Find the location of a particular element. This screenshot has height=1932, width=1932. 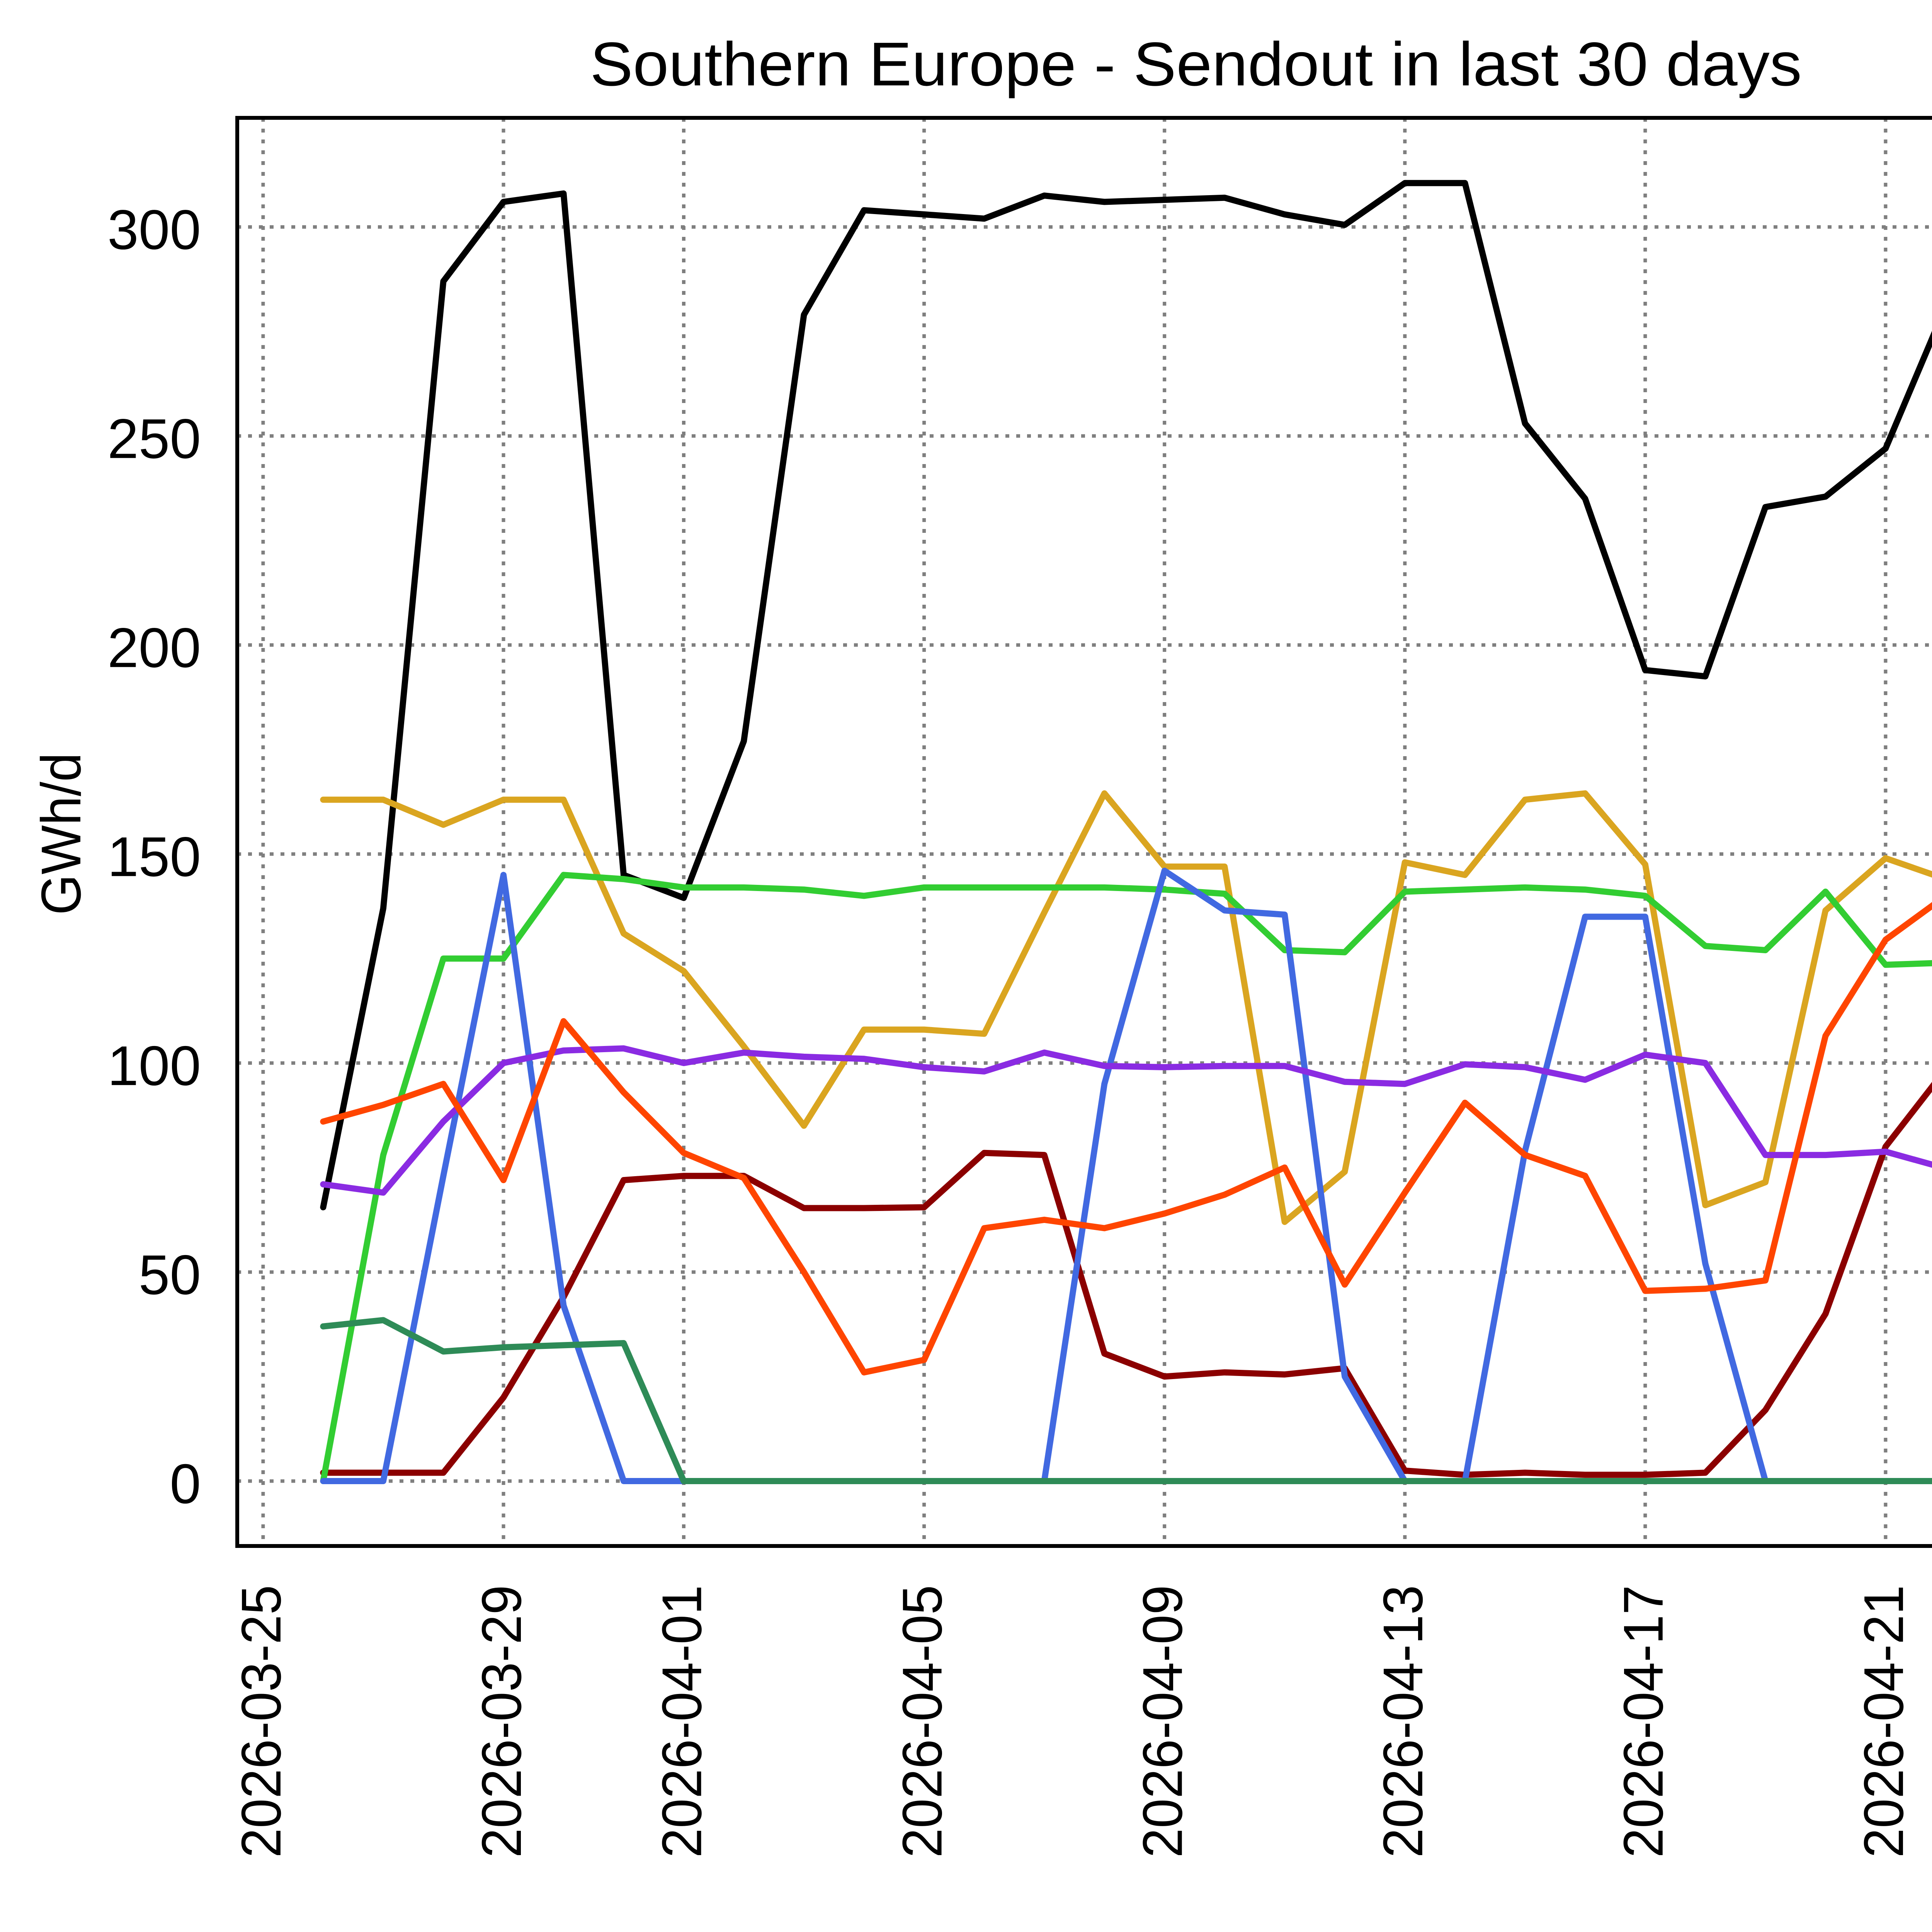

svg-text: 0 is located at coordinates (185, 1483).